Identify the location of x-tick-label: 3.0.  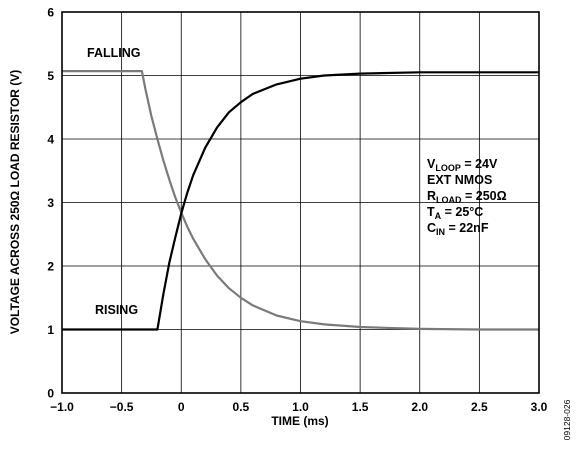
(539, 407).